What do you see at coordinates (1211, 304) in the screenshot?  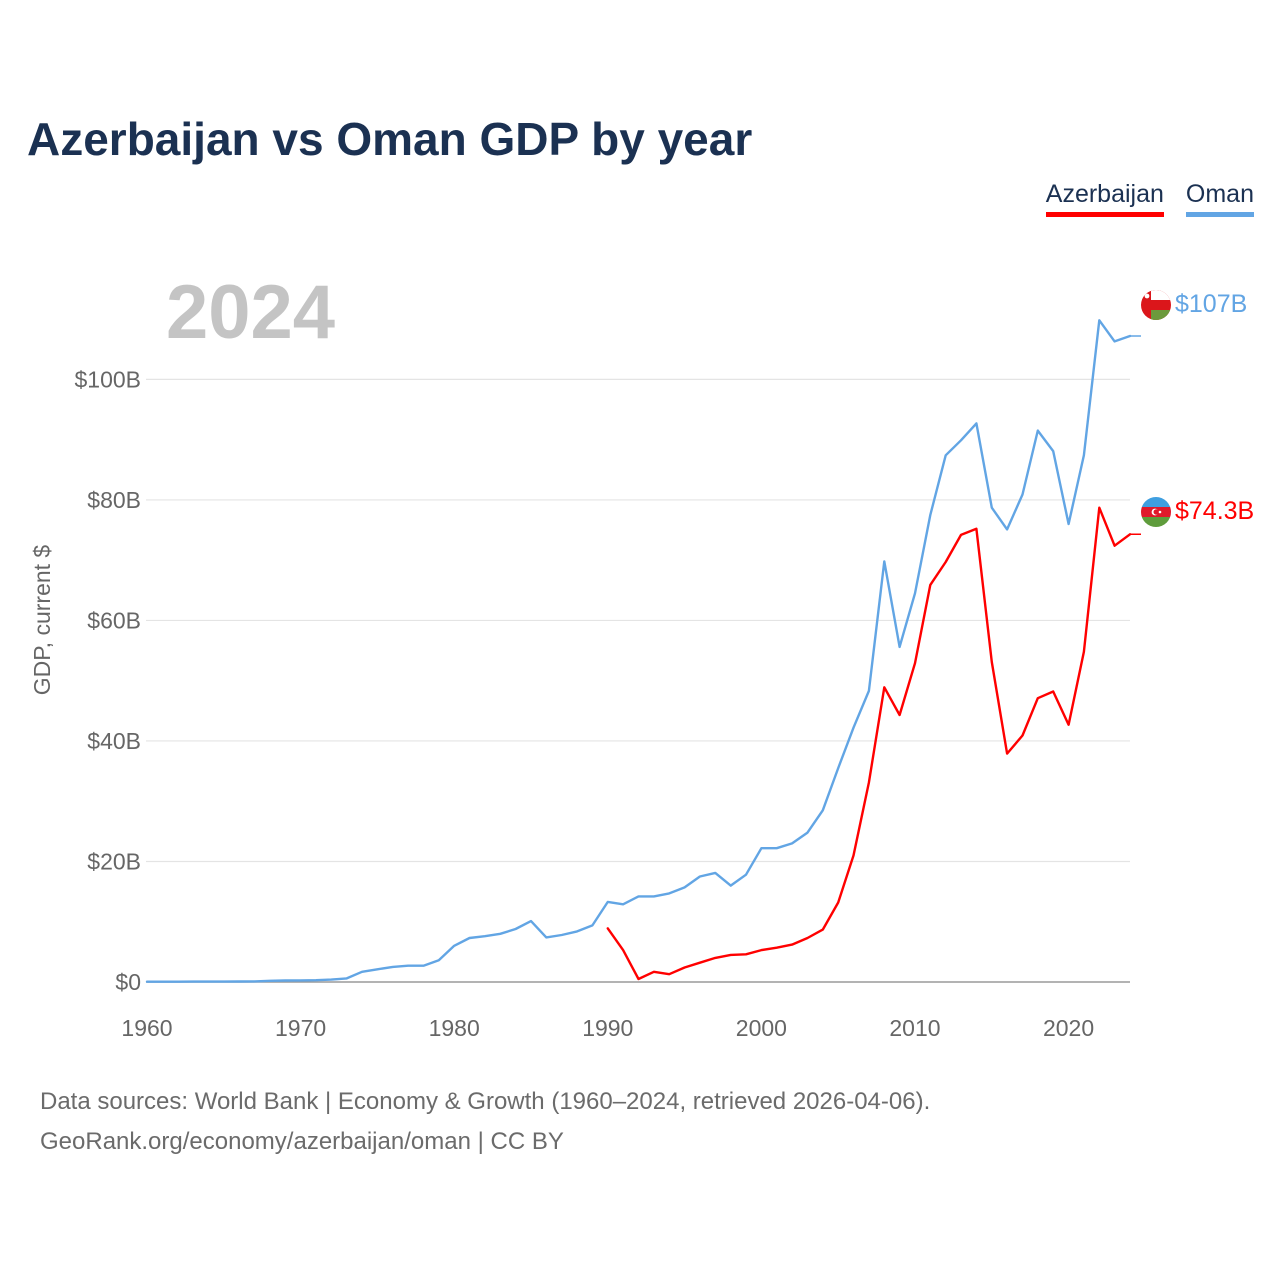 I see `oman-end-value: $107B` at bounding box center [1211, 304].